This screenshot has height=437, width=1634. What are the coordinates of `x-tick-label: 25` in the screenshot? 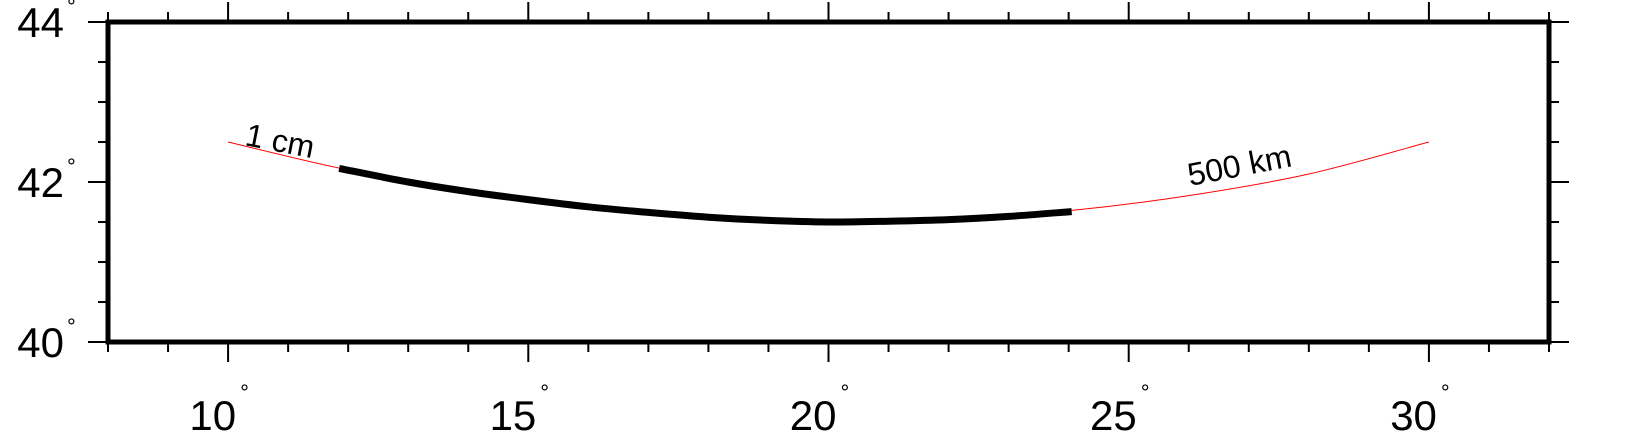 It's located at (1113, 414).